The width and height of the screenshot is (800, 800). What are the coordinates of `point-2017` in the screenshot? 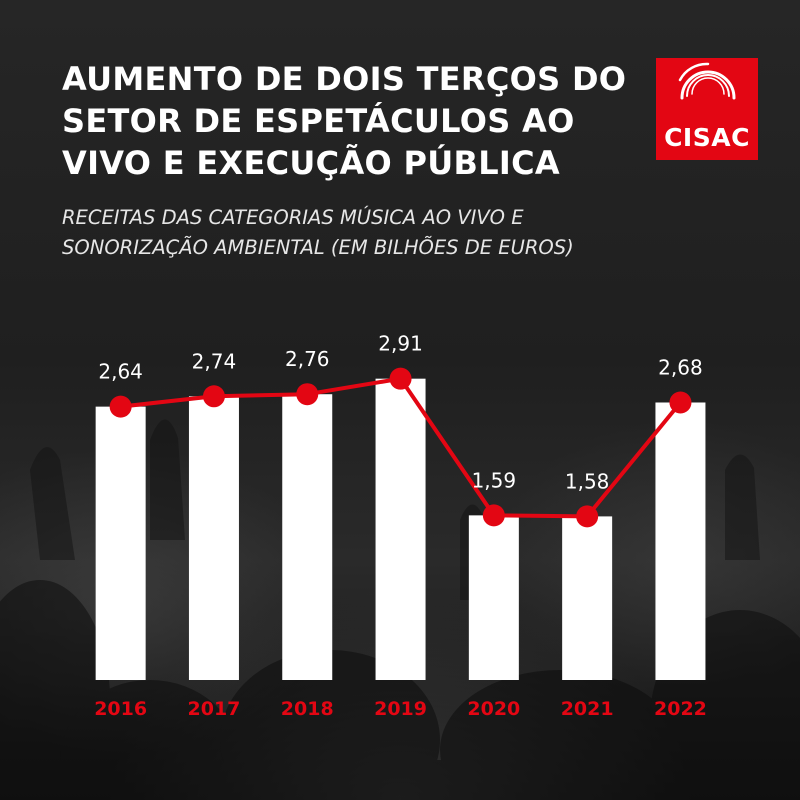 It's located at (213, 396).